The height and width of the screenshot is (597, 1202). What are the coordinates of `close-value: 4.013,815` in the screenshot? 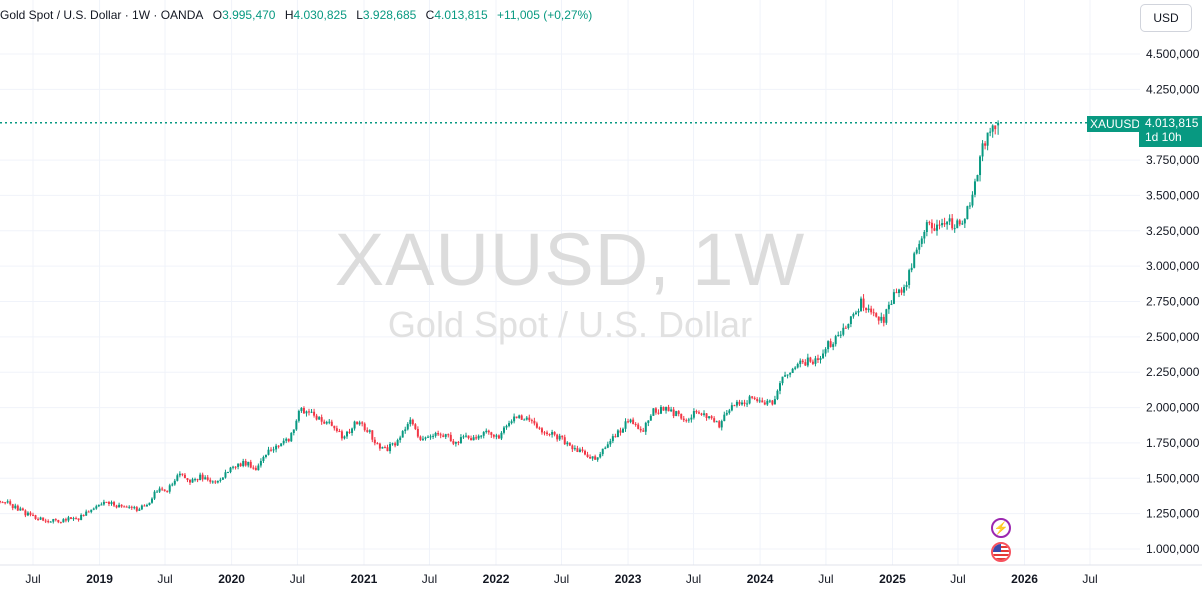 It's located at (461, 15).